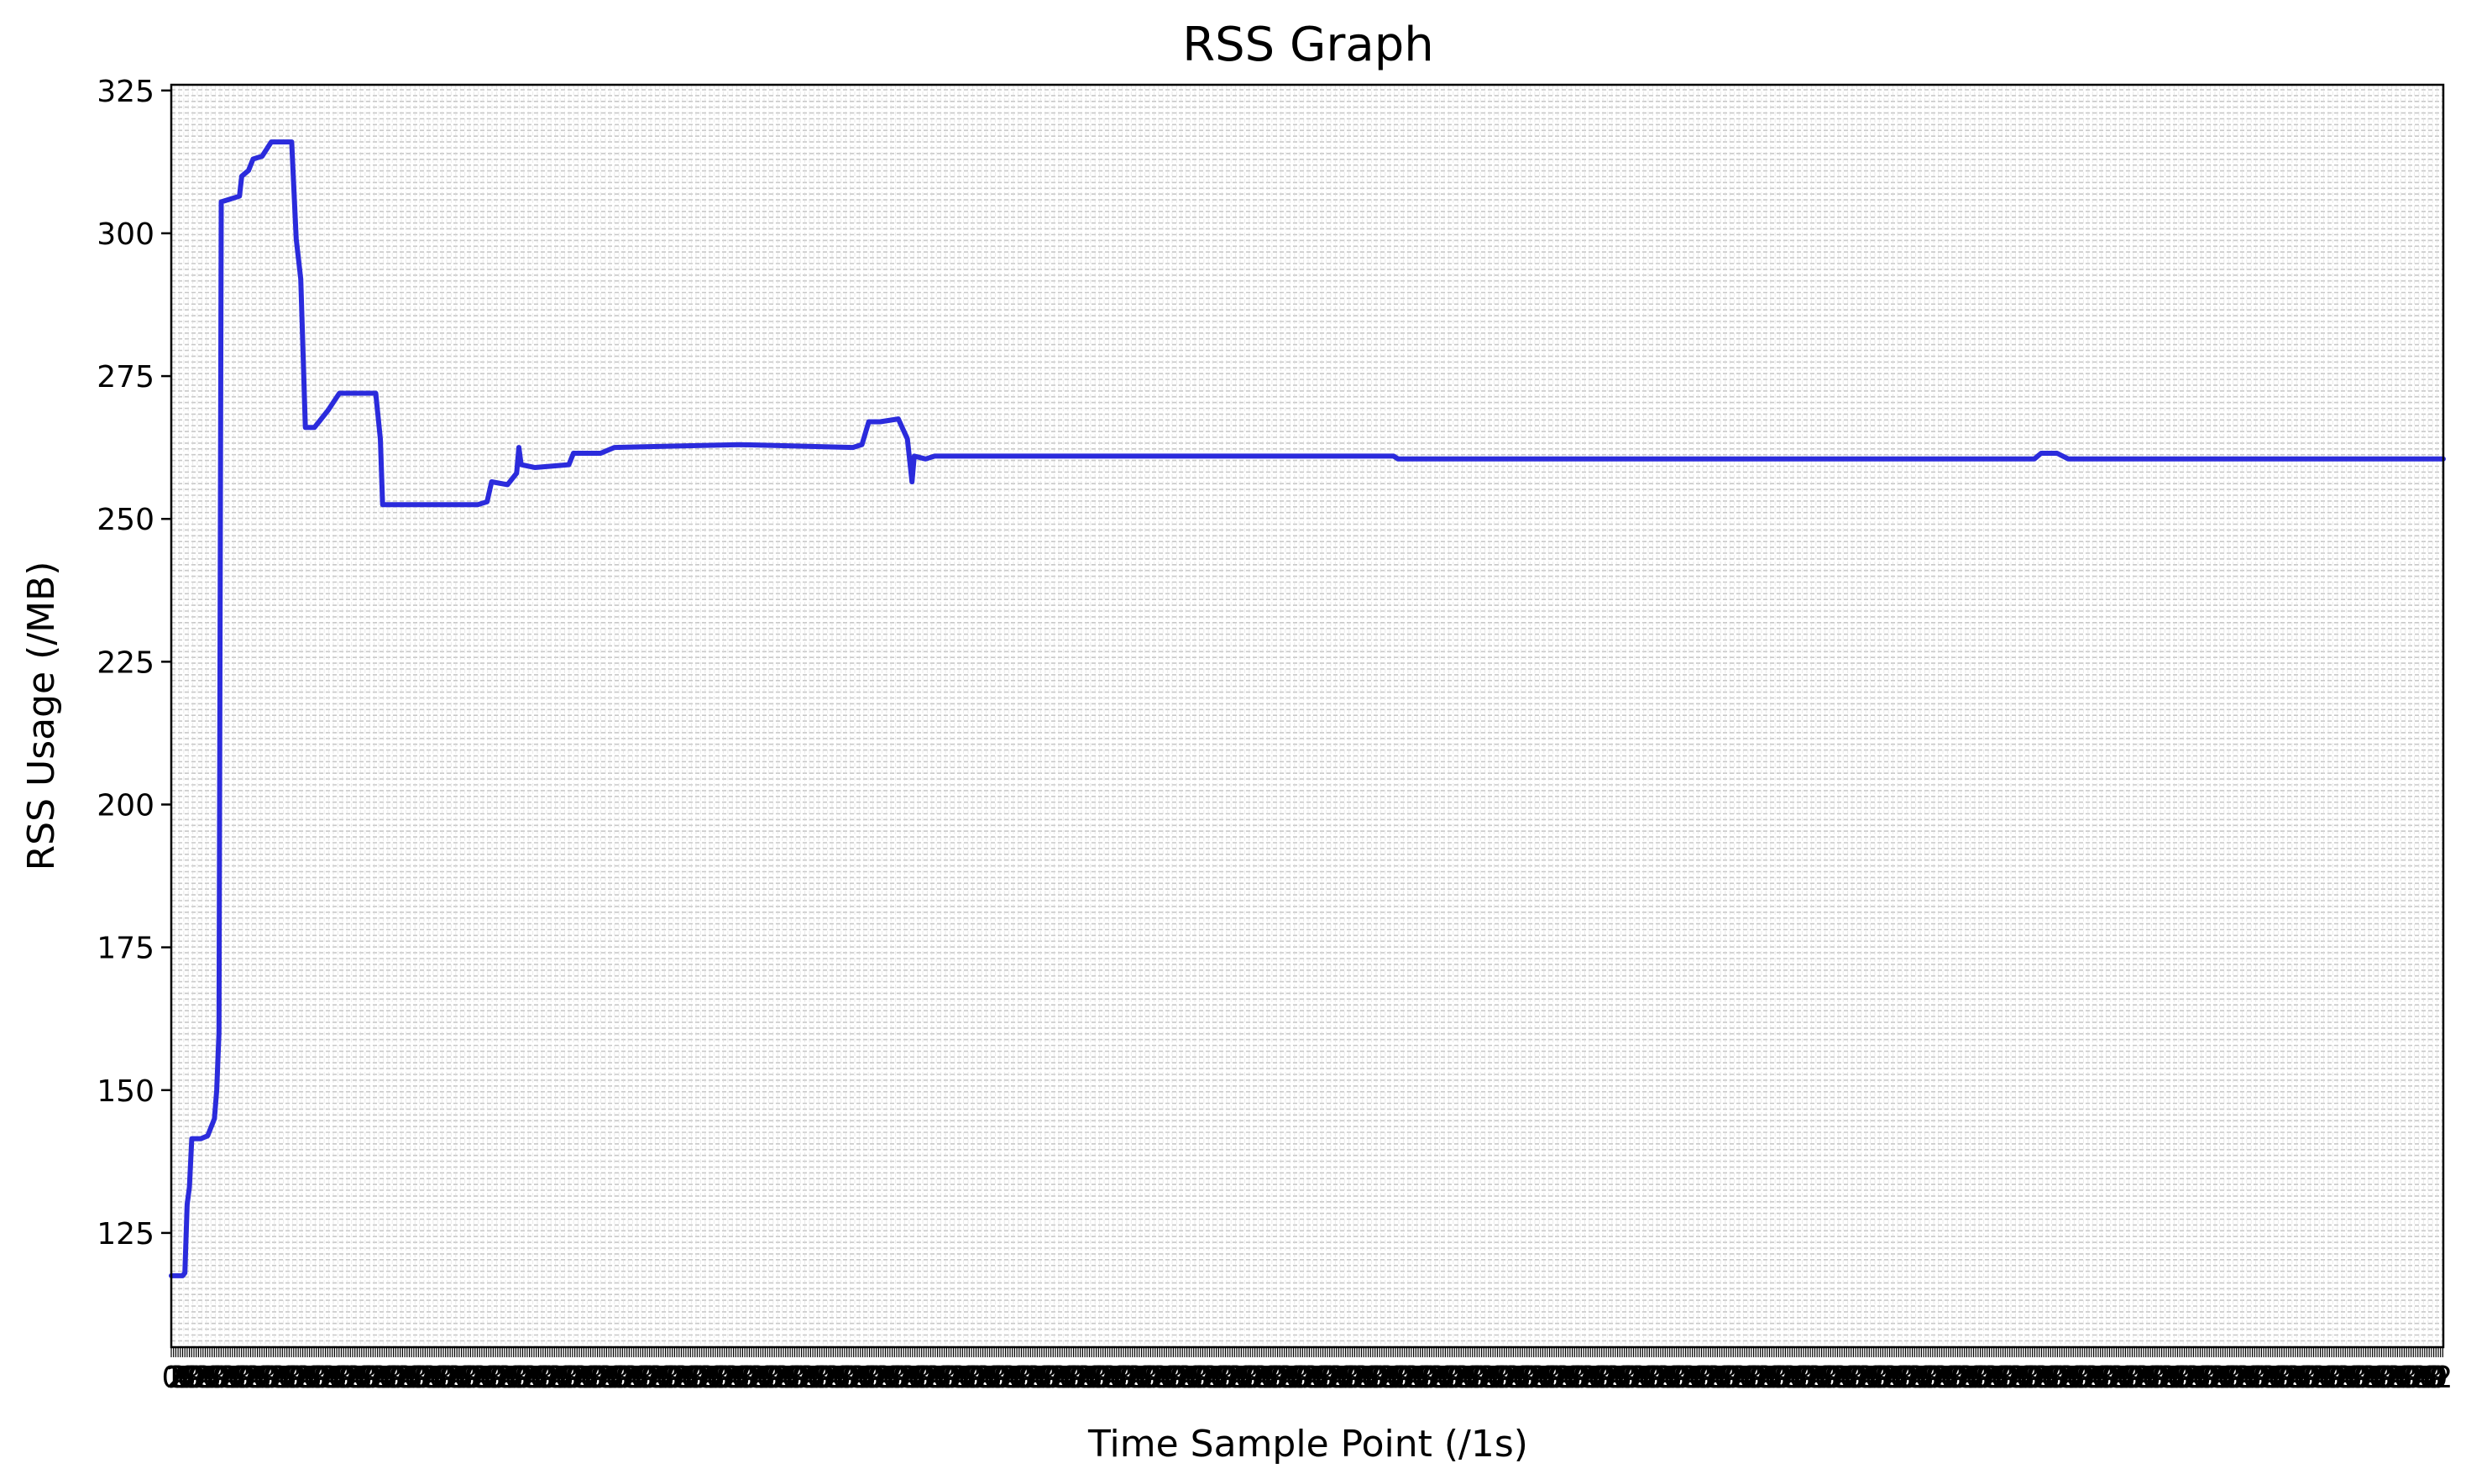 The image size is (2492, 1484). Describe the element at coordinates (42, 716) in the screenshot. I see `y-axis-label: RSS Usage (/MB)` at that location.